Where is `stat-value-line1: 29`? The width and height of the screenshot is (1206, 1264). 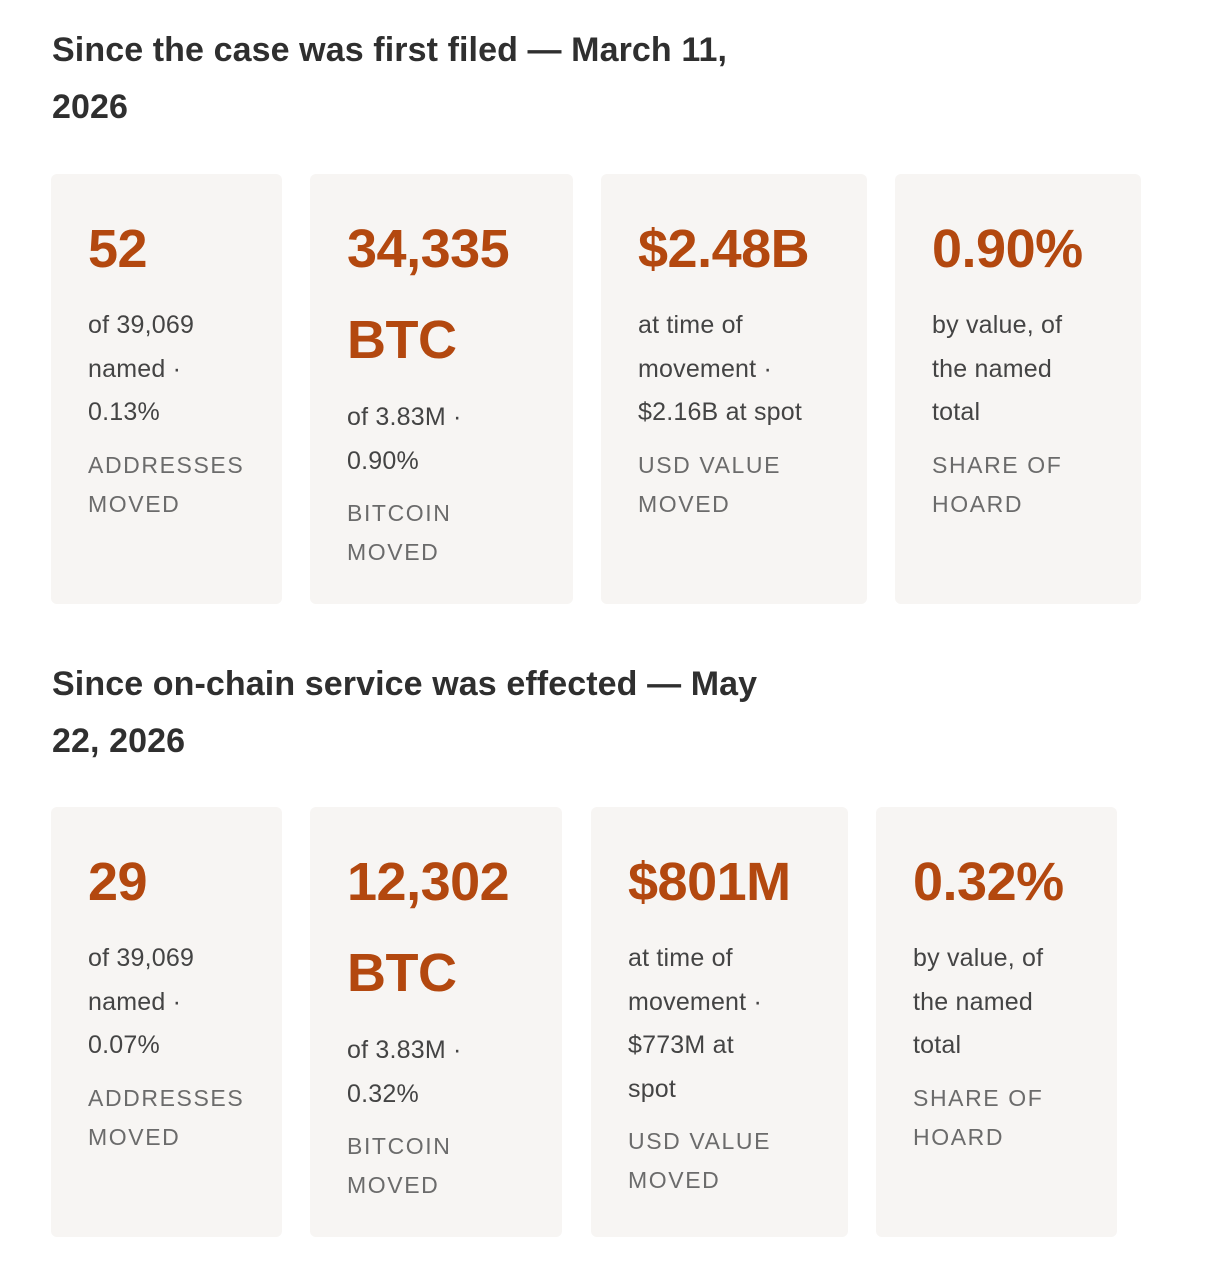
stat-value-line1: 29 is located at coordinates (118, 882).